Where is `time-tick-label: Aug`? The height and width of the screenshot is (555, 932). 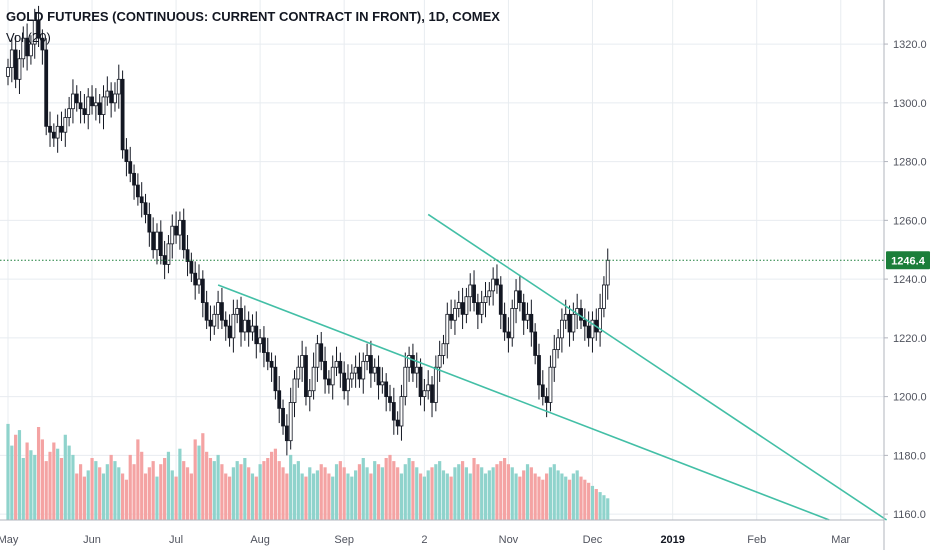
time-tick-label: Aug is located at coordinates (260, 540).